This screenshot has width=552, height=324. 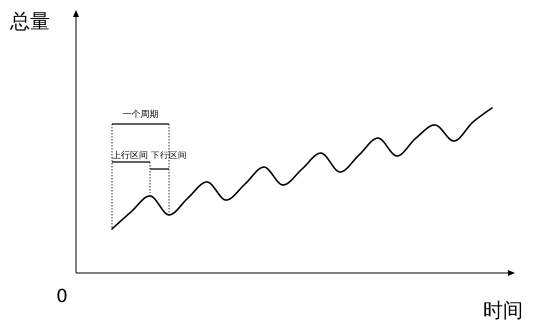 I want to click on annotation: 一个周期, so click(x=140, y=114).